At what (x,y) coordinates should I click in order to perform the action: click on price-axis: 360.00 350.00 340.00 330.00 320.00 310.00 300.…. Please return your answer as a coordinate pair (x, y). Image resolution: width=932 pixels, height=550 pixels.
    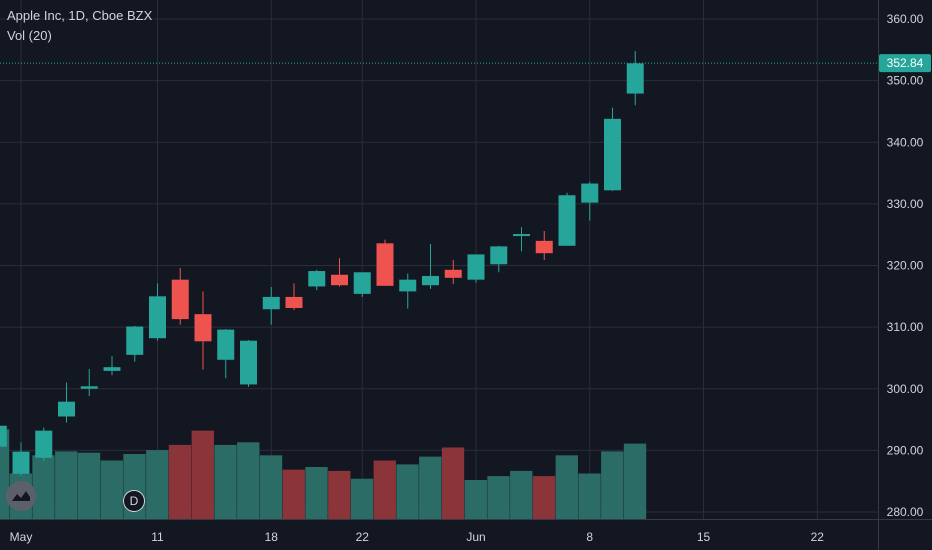
    Looking at the image, I should click on (905, 265).